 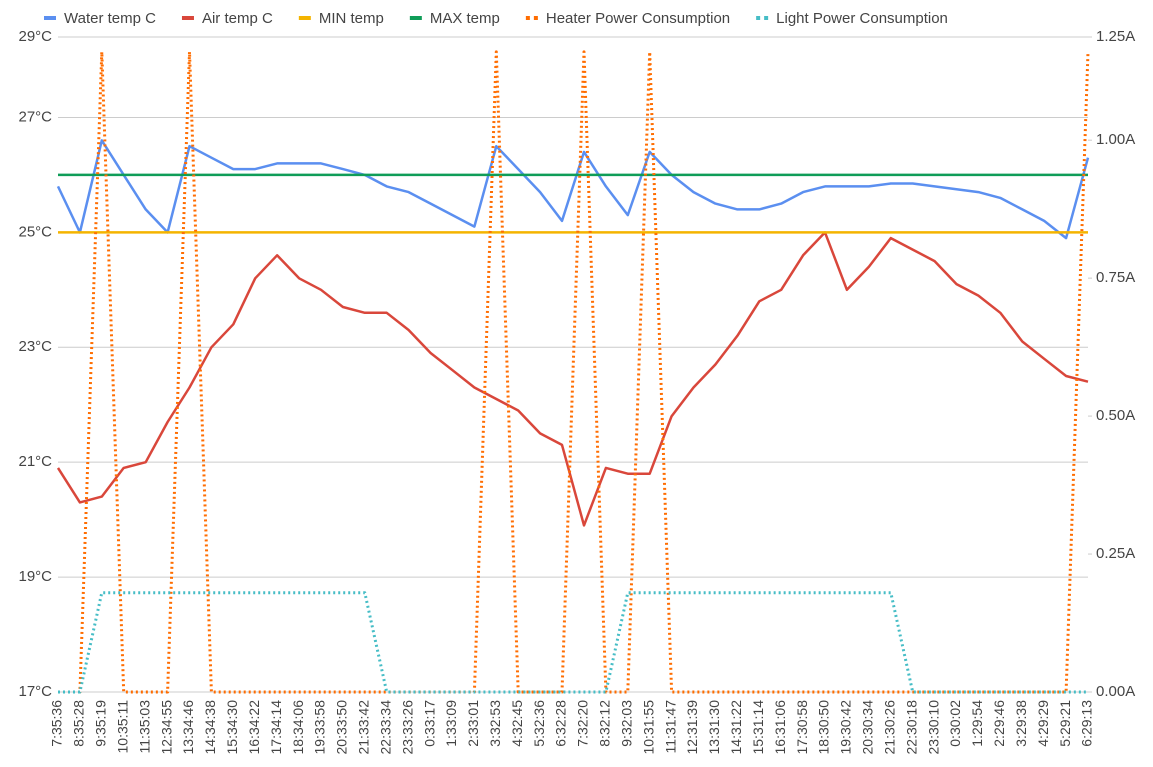 I want to click on x-tick-label: 7:35:36, so click(x=57, y=723).